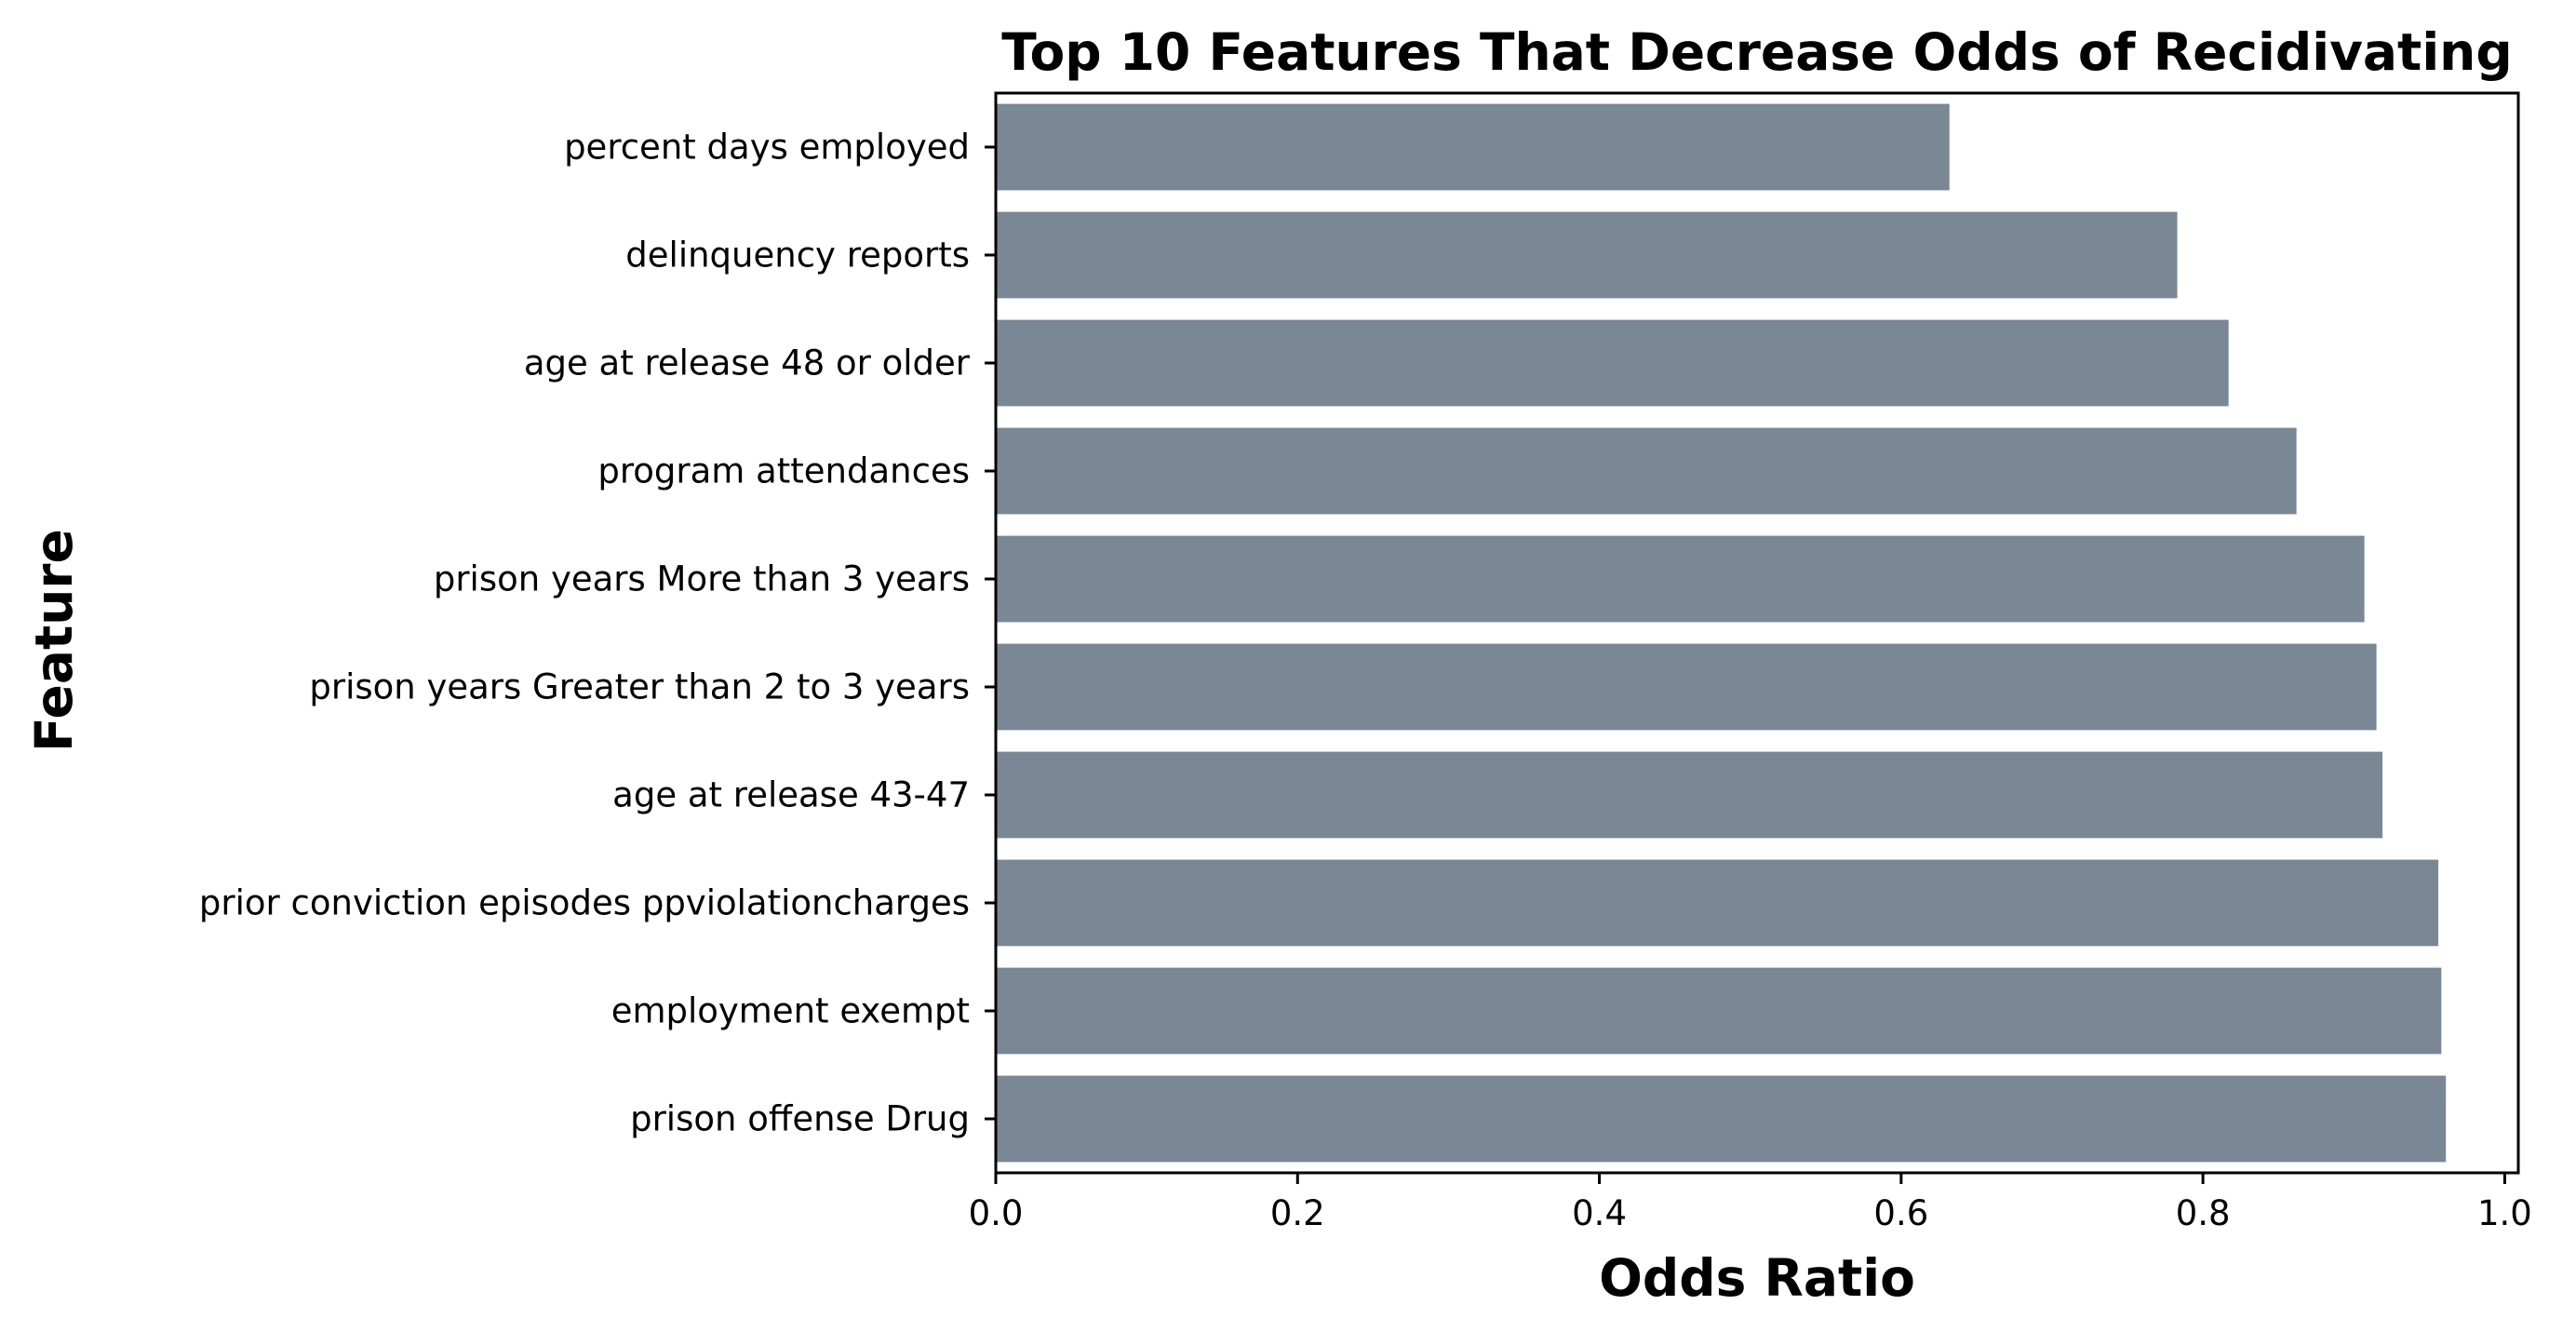 The image size is (2576, 1332). What do you see at coordinates (791, 795) in the screenshot?
I see `y-tick-label: age at release 43-47` at bounding box center [791, 795].